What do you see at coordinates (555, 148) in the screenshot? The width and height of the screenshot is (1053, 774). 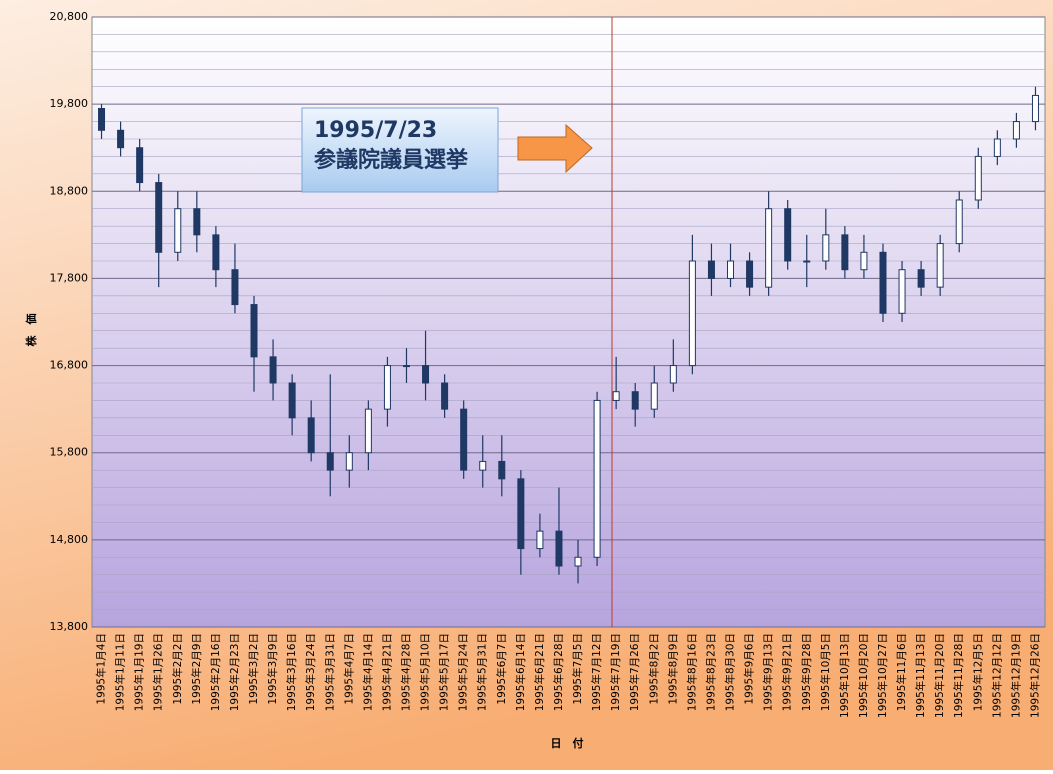 I see `arrow` at bounding box center [555, 148].